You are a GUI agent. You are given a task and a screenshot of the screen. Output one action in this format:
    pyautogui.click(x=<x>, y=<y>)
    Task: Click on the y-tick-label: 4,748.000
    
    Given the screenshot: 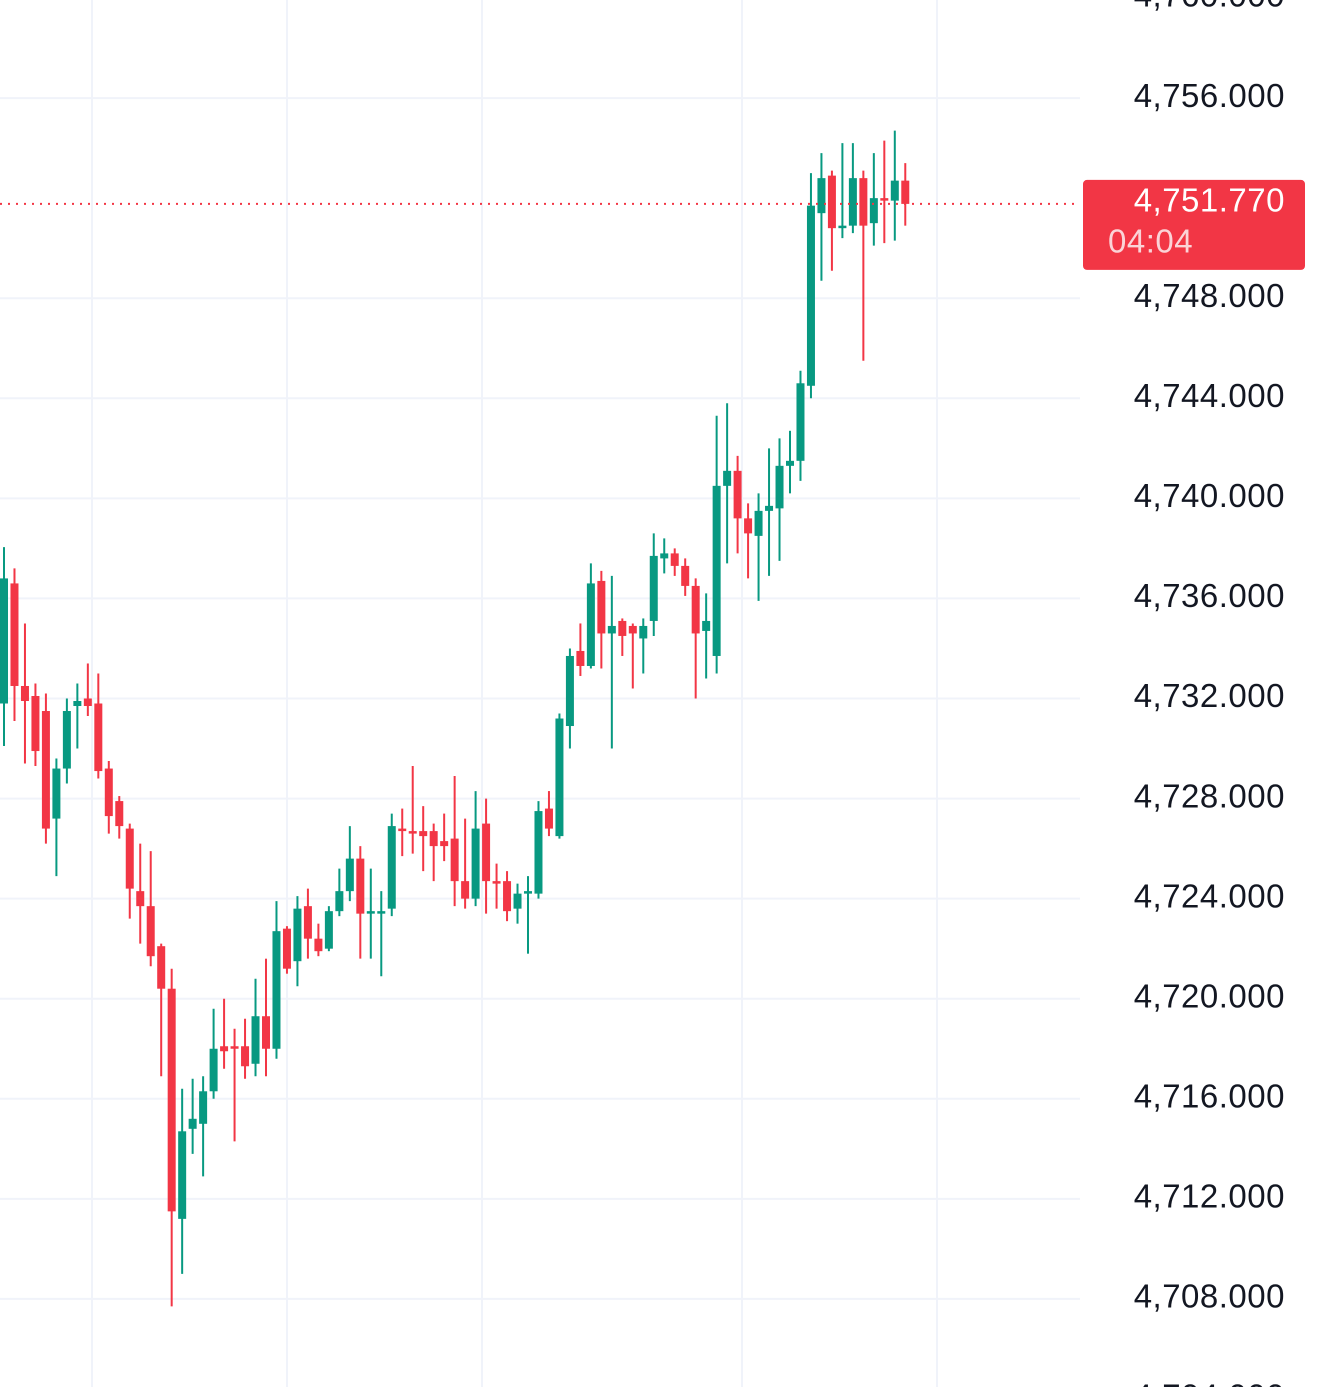 What is the action you would take?
    pyautogui.click(x=1209, y=295)
    